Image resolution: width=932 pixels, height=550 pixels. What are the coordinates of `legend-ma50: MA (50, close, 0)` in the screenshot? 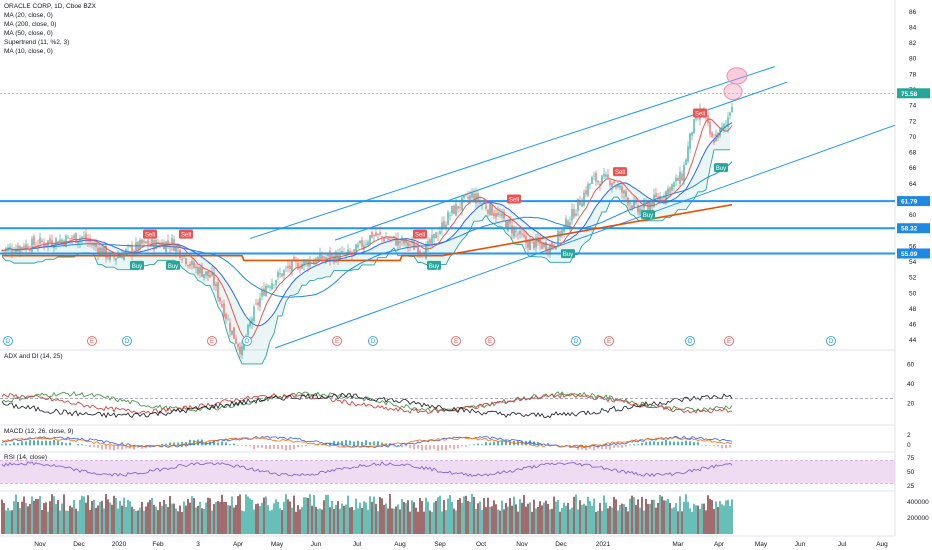 It's located at (28, 33).